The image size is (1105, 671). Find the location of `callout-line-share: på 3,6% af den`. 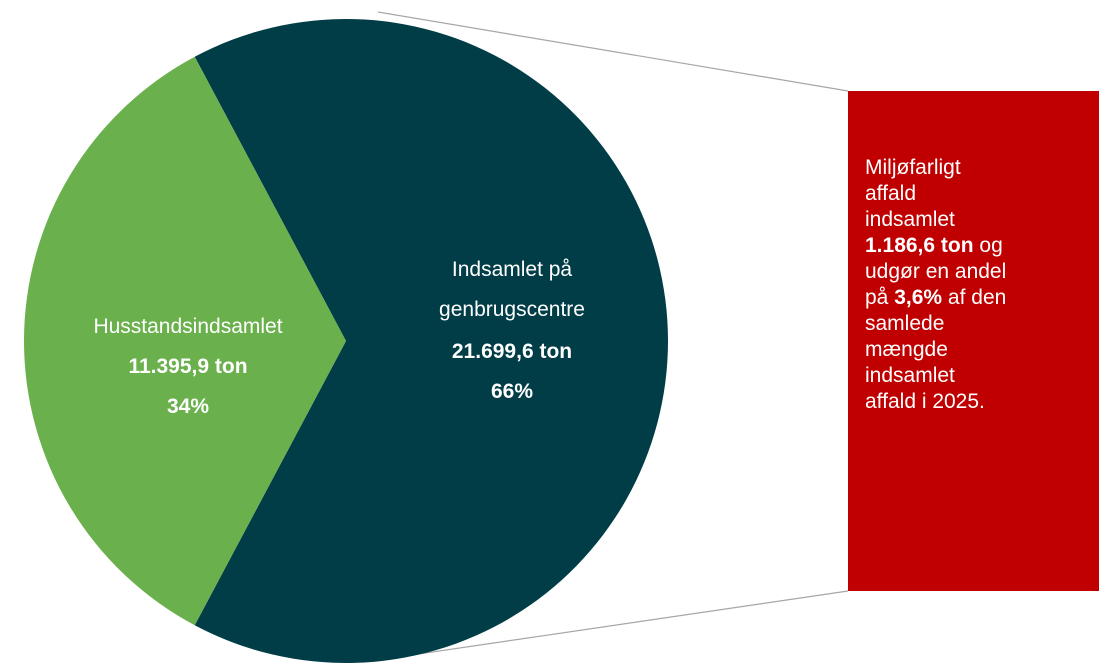

callout-line-share: på 3,6% af den is located at coordinates (976, 298).